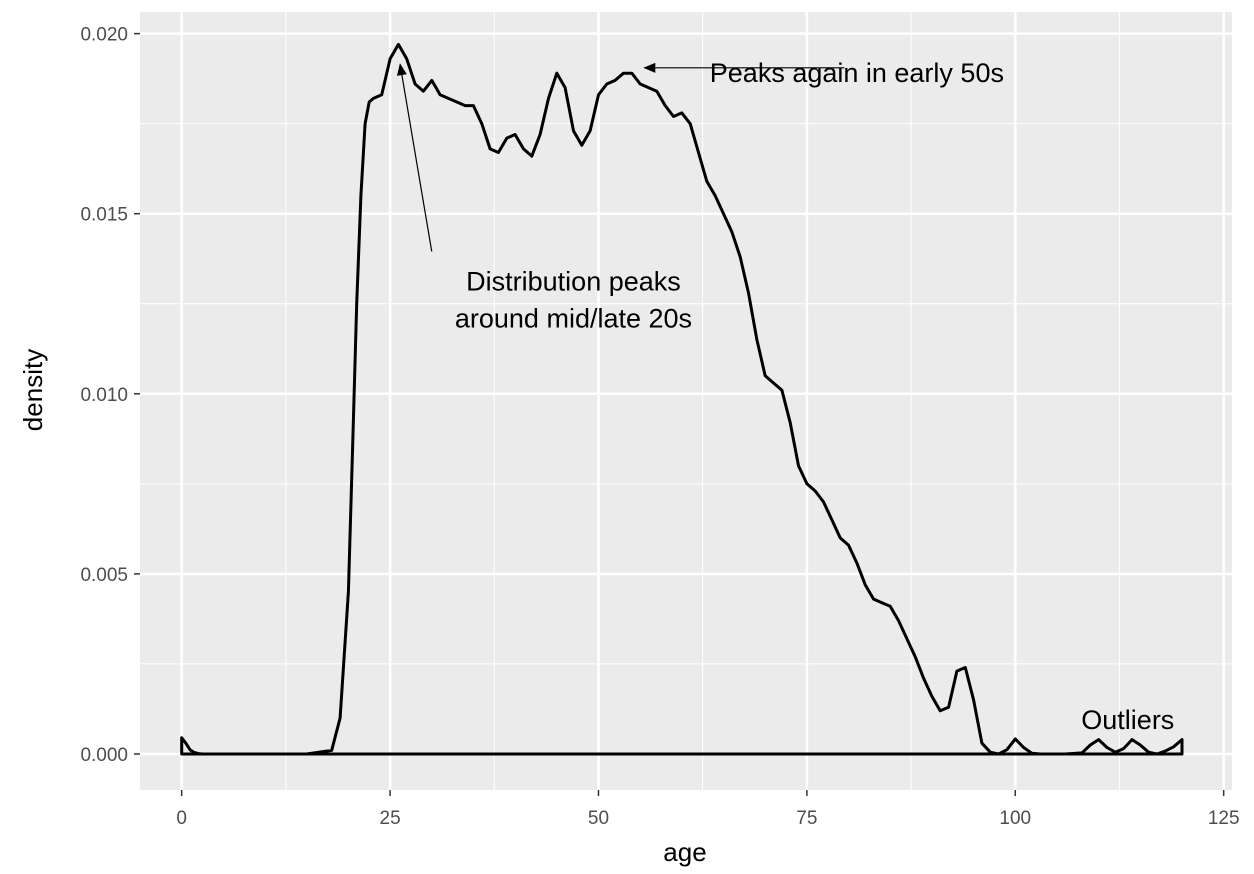  What do you see at coordinates (573, 319) in the screenshot?
I see `annotation-text: around mid/late 20s` at bounding box center [573, 319].